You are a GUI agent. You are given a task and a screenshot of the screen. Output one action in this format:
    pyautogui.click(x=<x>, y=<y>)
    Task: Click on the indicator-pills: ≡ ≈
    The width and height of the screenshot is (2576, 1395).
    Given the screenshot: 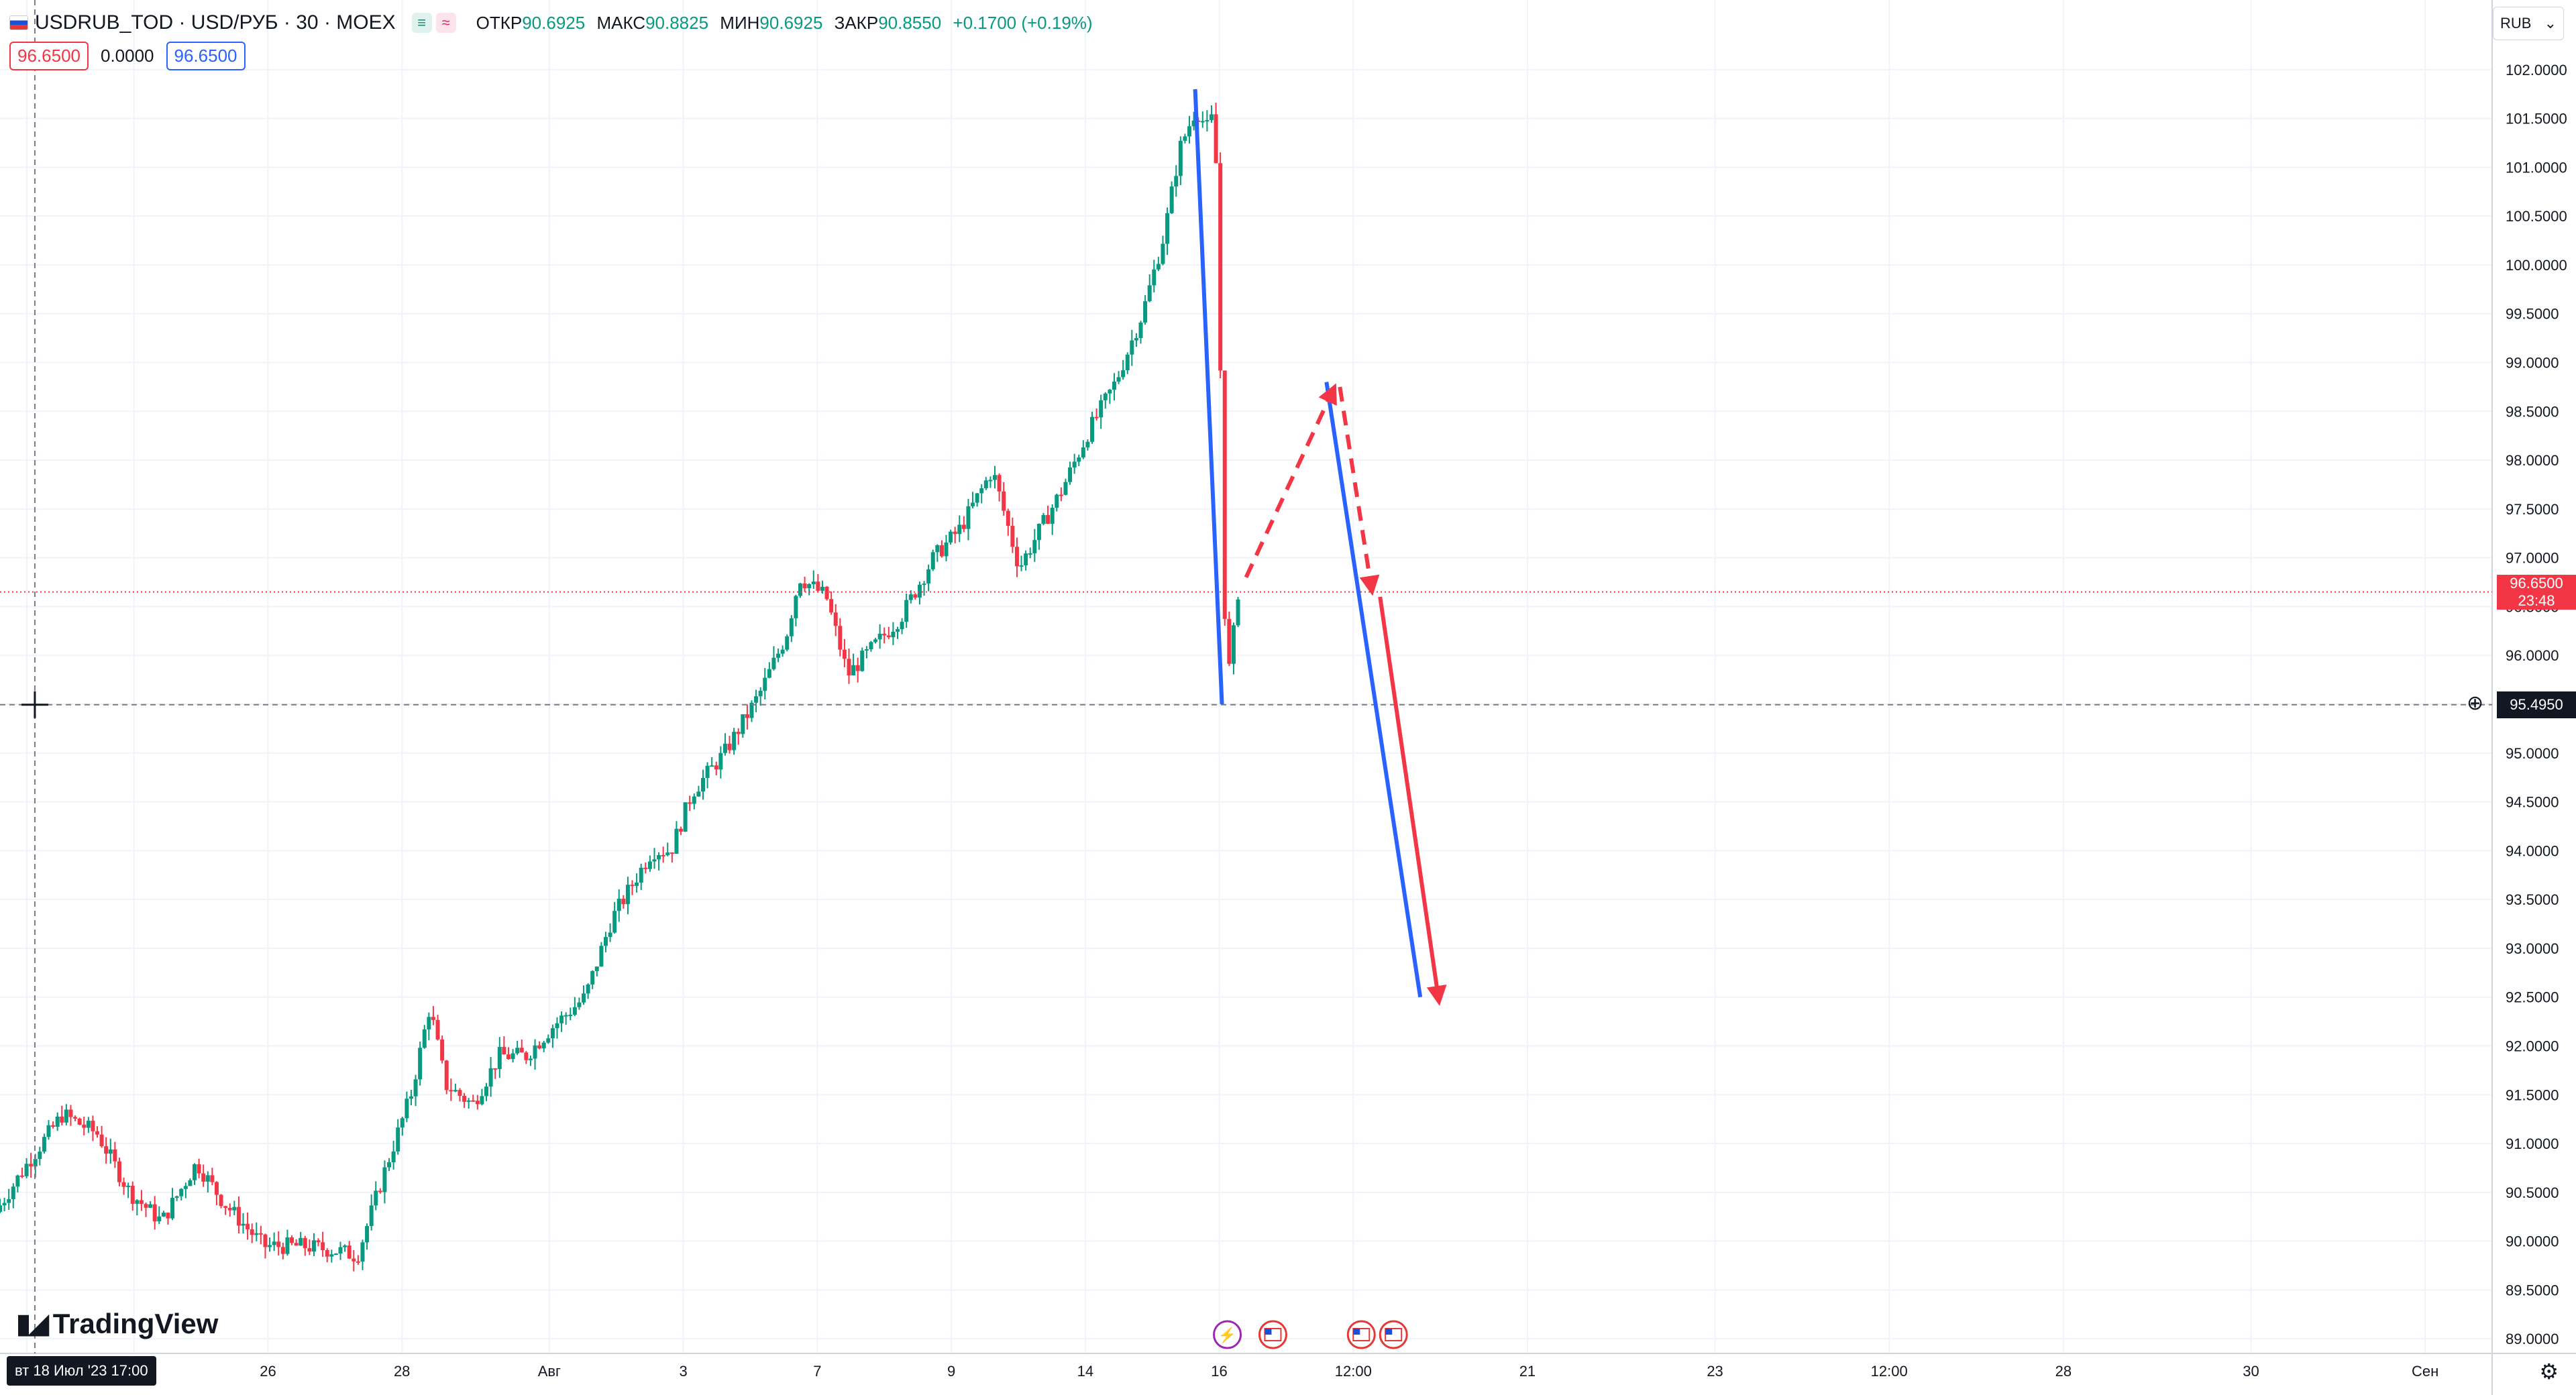 What is the action you would take?
    pyautogui.click(x=433, y=23)
    